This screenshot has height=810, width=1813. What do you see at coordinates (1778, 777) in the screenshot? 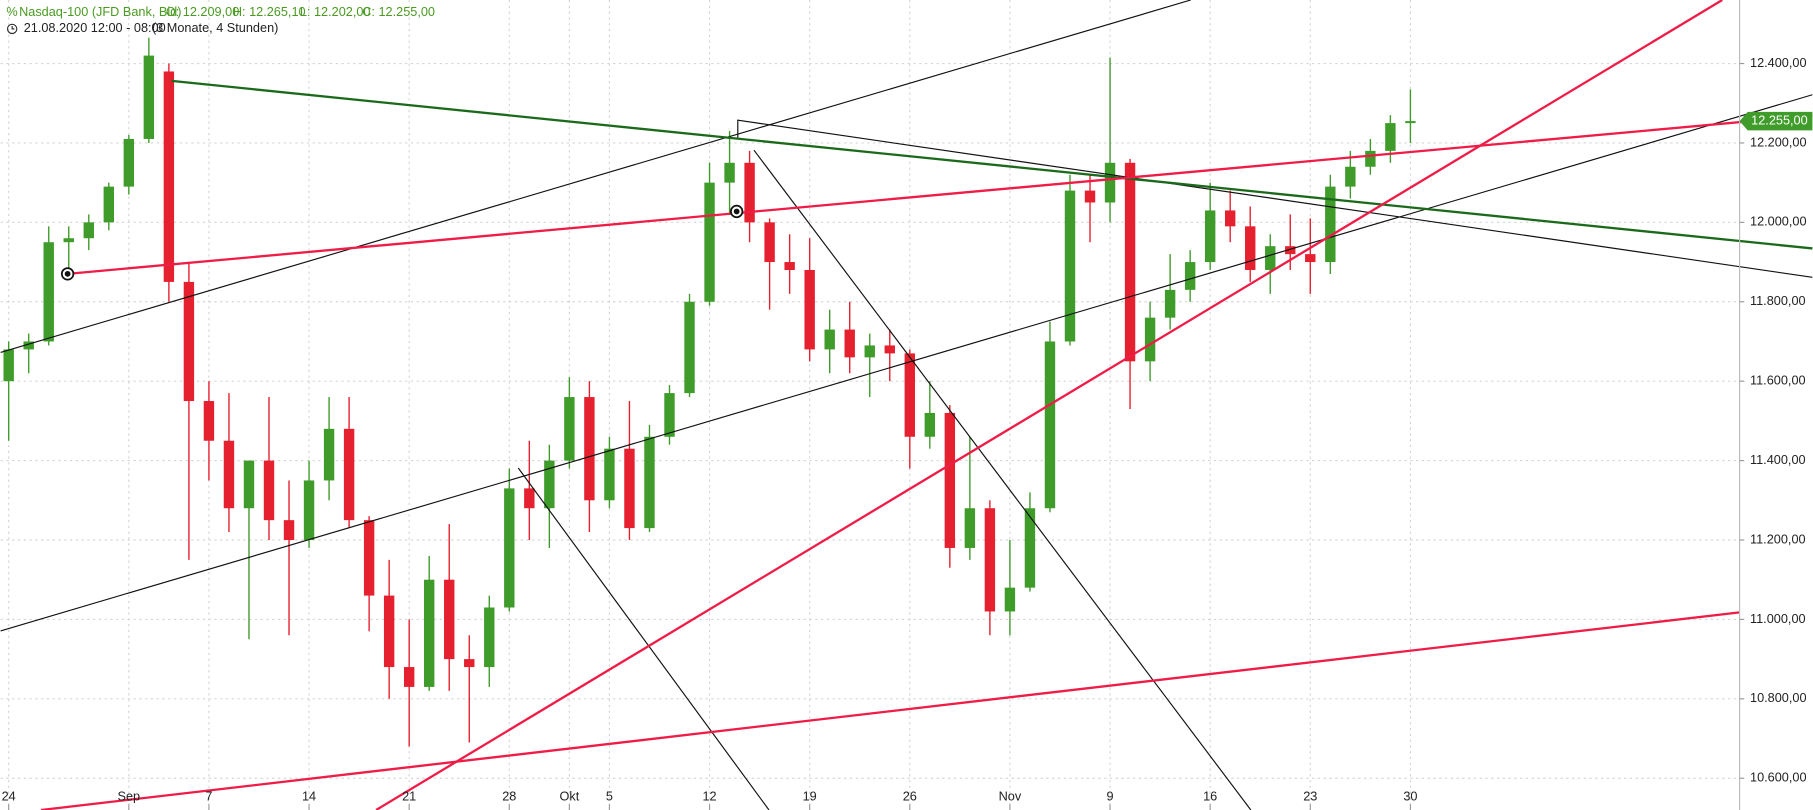
I see `y-tick-label: 10.600,00` at bounding box center [1778, 777].